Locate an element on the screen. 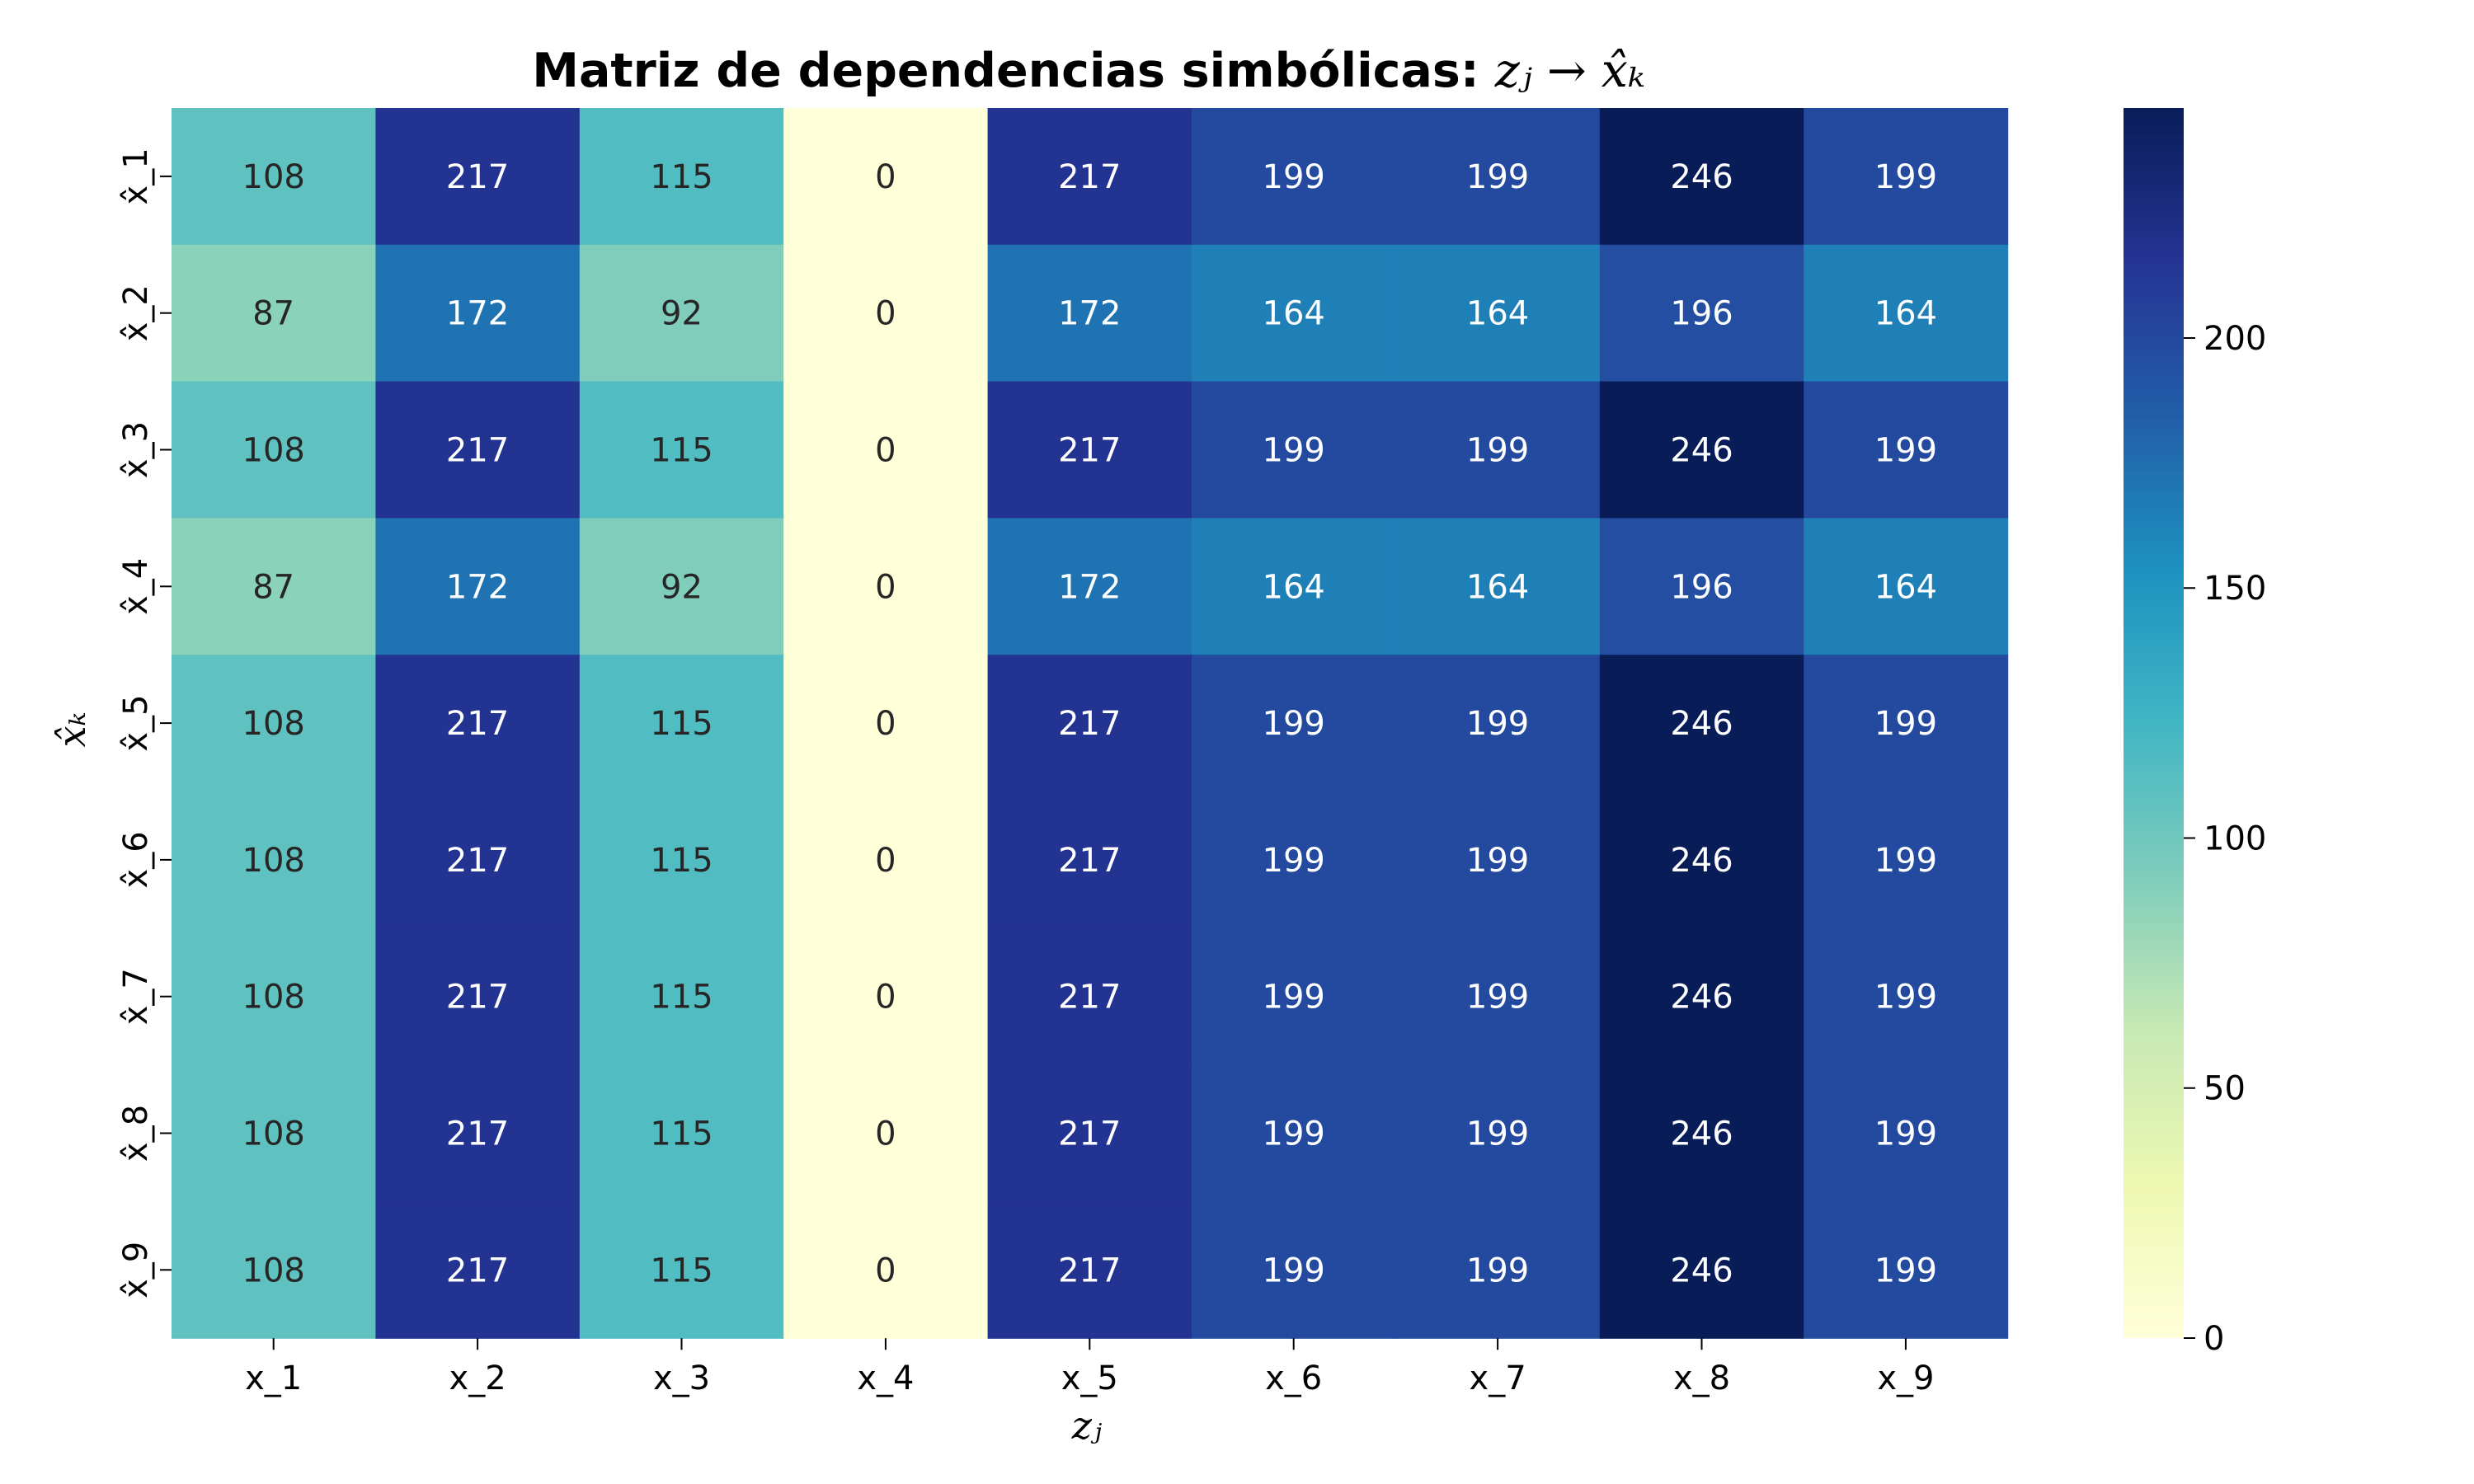 The height and width of the screenshot is (1484, 2474). chart-title-text: Matriz de dependencias simbólicas: is located at coordinates (1005, 71).